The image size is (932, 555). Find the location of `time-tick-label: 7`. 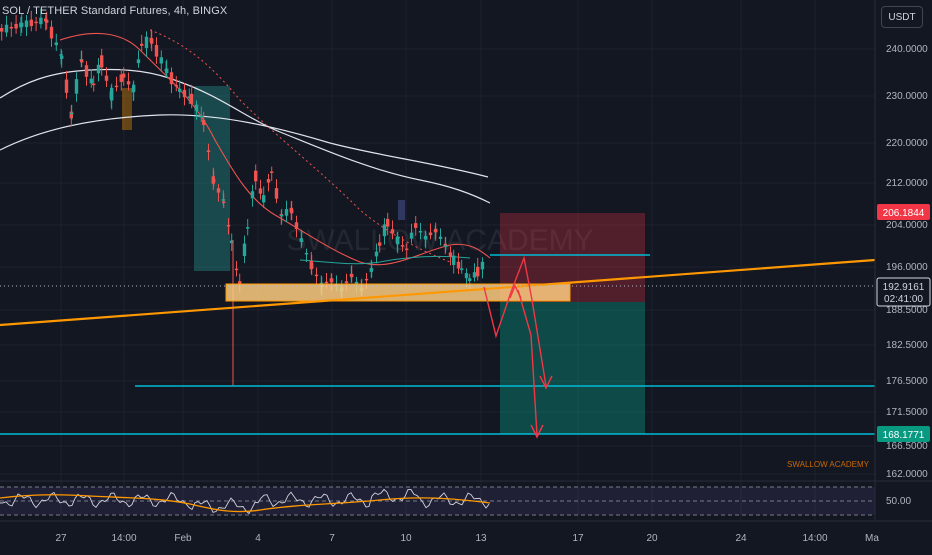

time-tick-label: 7 is located at coordinates (332, 538).